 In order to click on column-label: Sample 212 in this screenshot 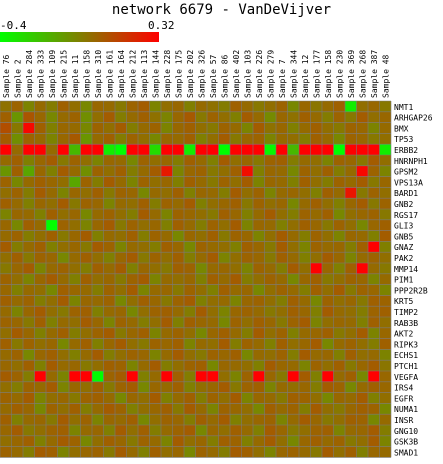, I will do `click(132, 74)`.